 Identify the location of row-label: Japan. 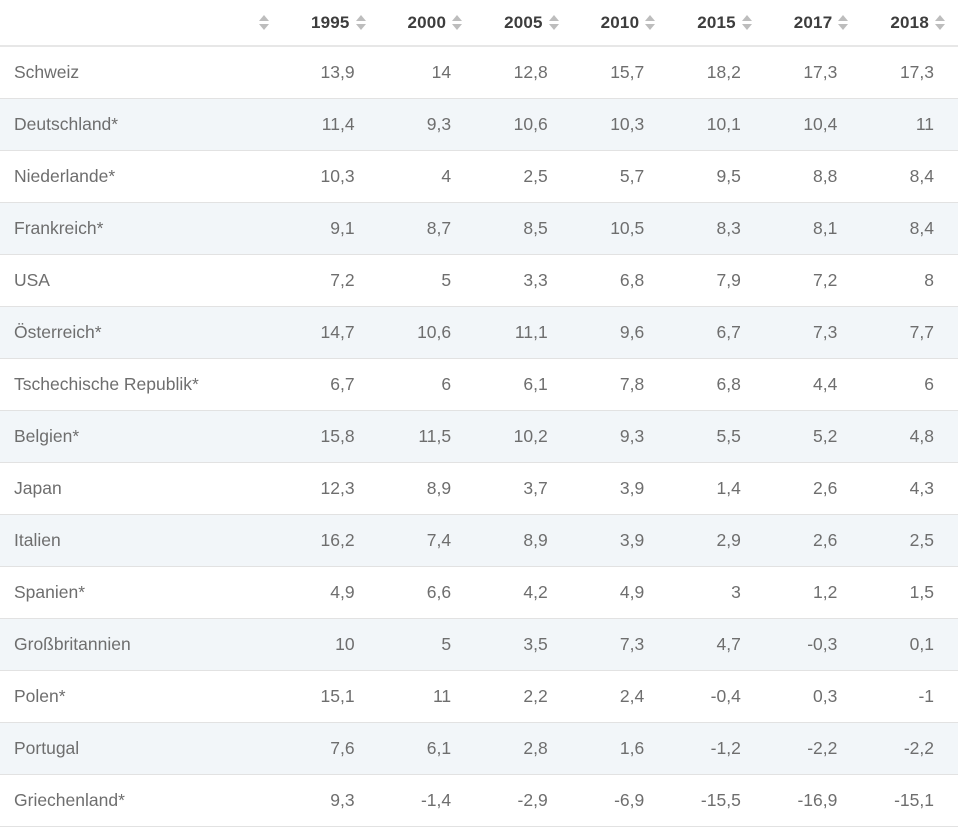
(141, 488).